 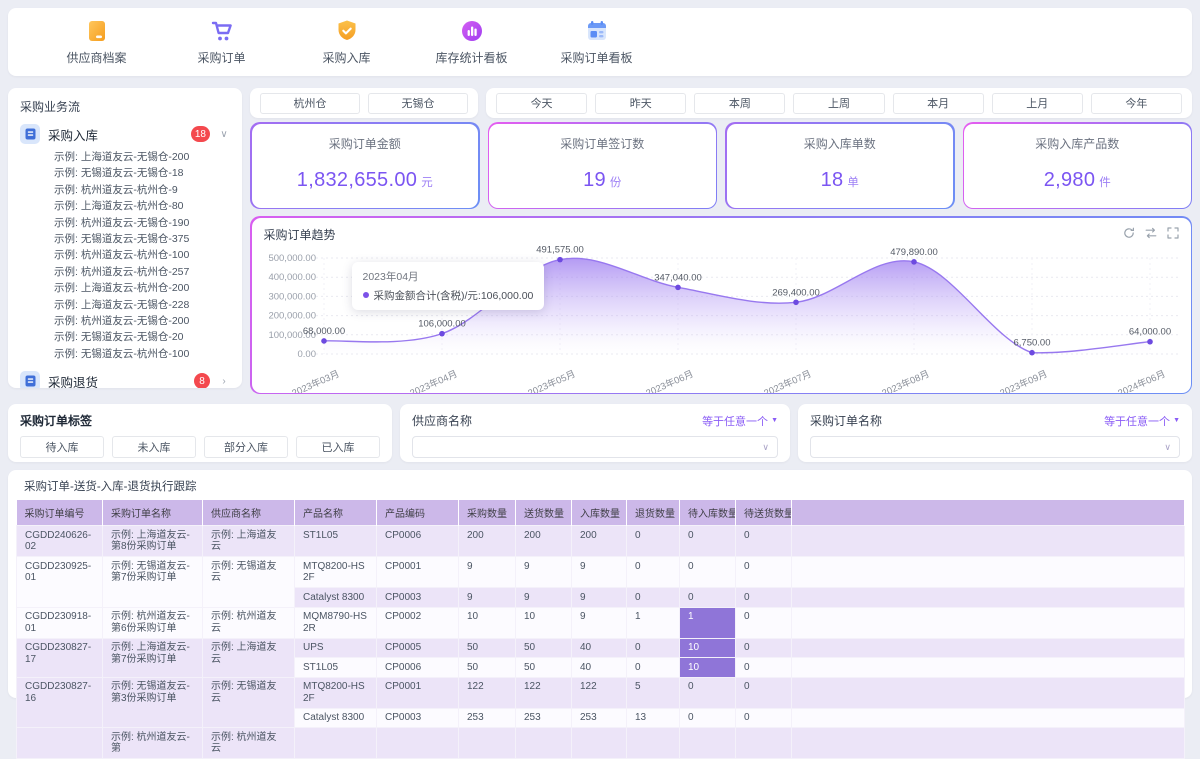 What do you see at coordinates (248, 657) in the screenshot?
I see `order-cell: 示例: 上海道友云` at bounding box center [248, 657].